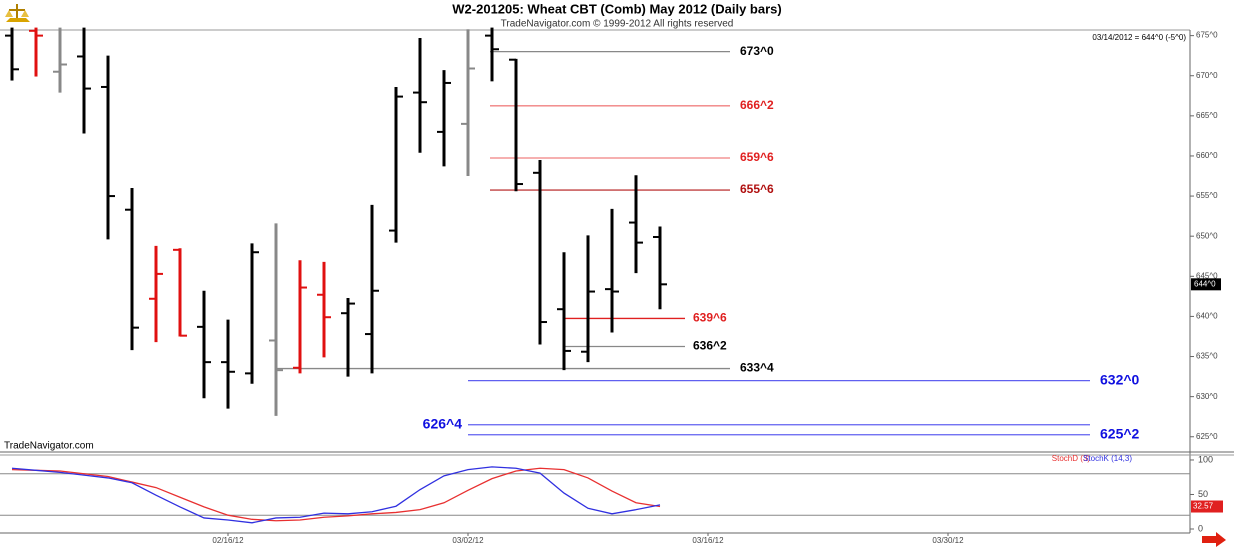 The height and width of the screenshot is (548, 1234). I want to click on legend-entry: StochK (14,3), so click(1107, 458).